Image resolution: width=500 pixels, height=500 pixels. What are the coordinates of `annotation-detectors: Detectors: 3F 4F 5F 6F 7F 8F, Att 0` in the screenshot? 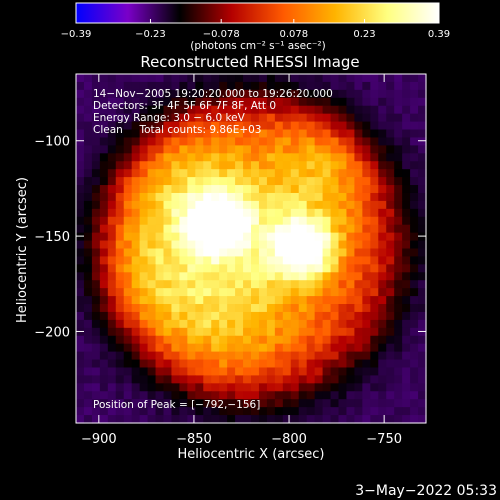 It's located at (184, 106).